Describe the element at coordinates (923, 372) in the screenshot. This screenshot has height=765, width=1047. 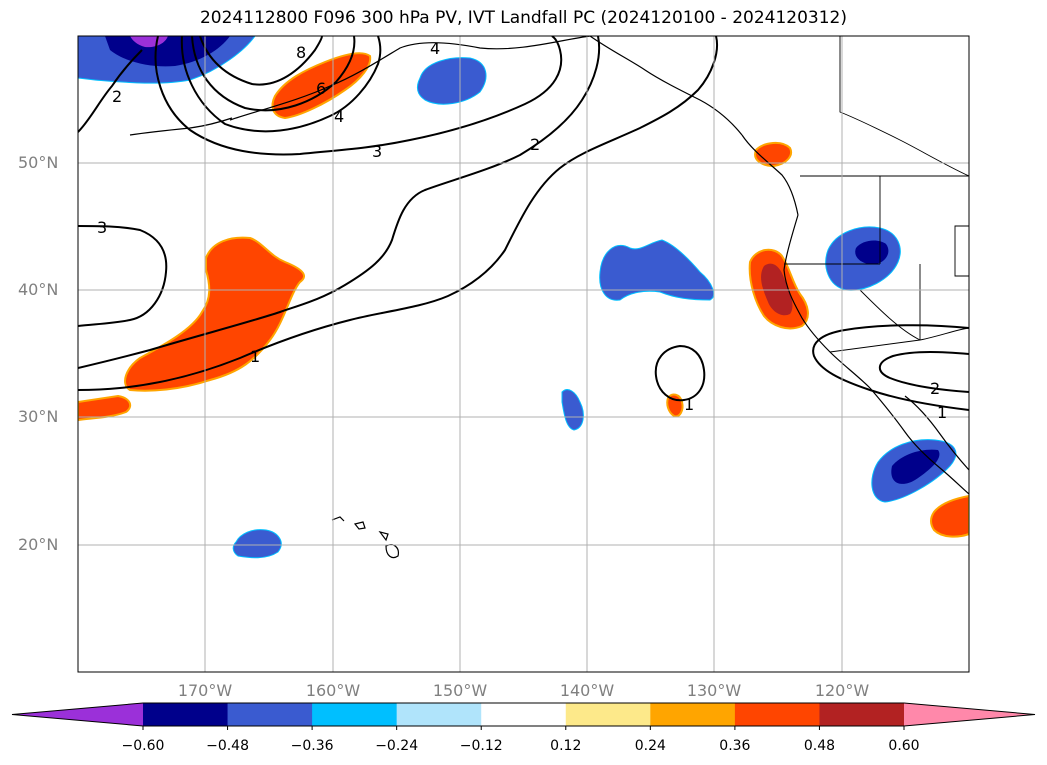
I see `contour-2-southeast` at that location.